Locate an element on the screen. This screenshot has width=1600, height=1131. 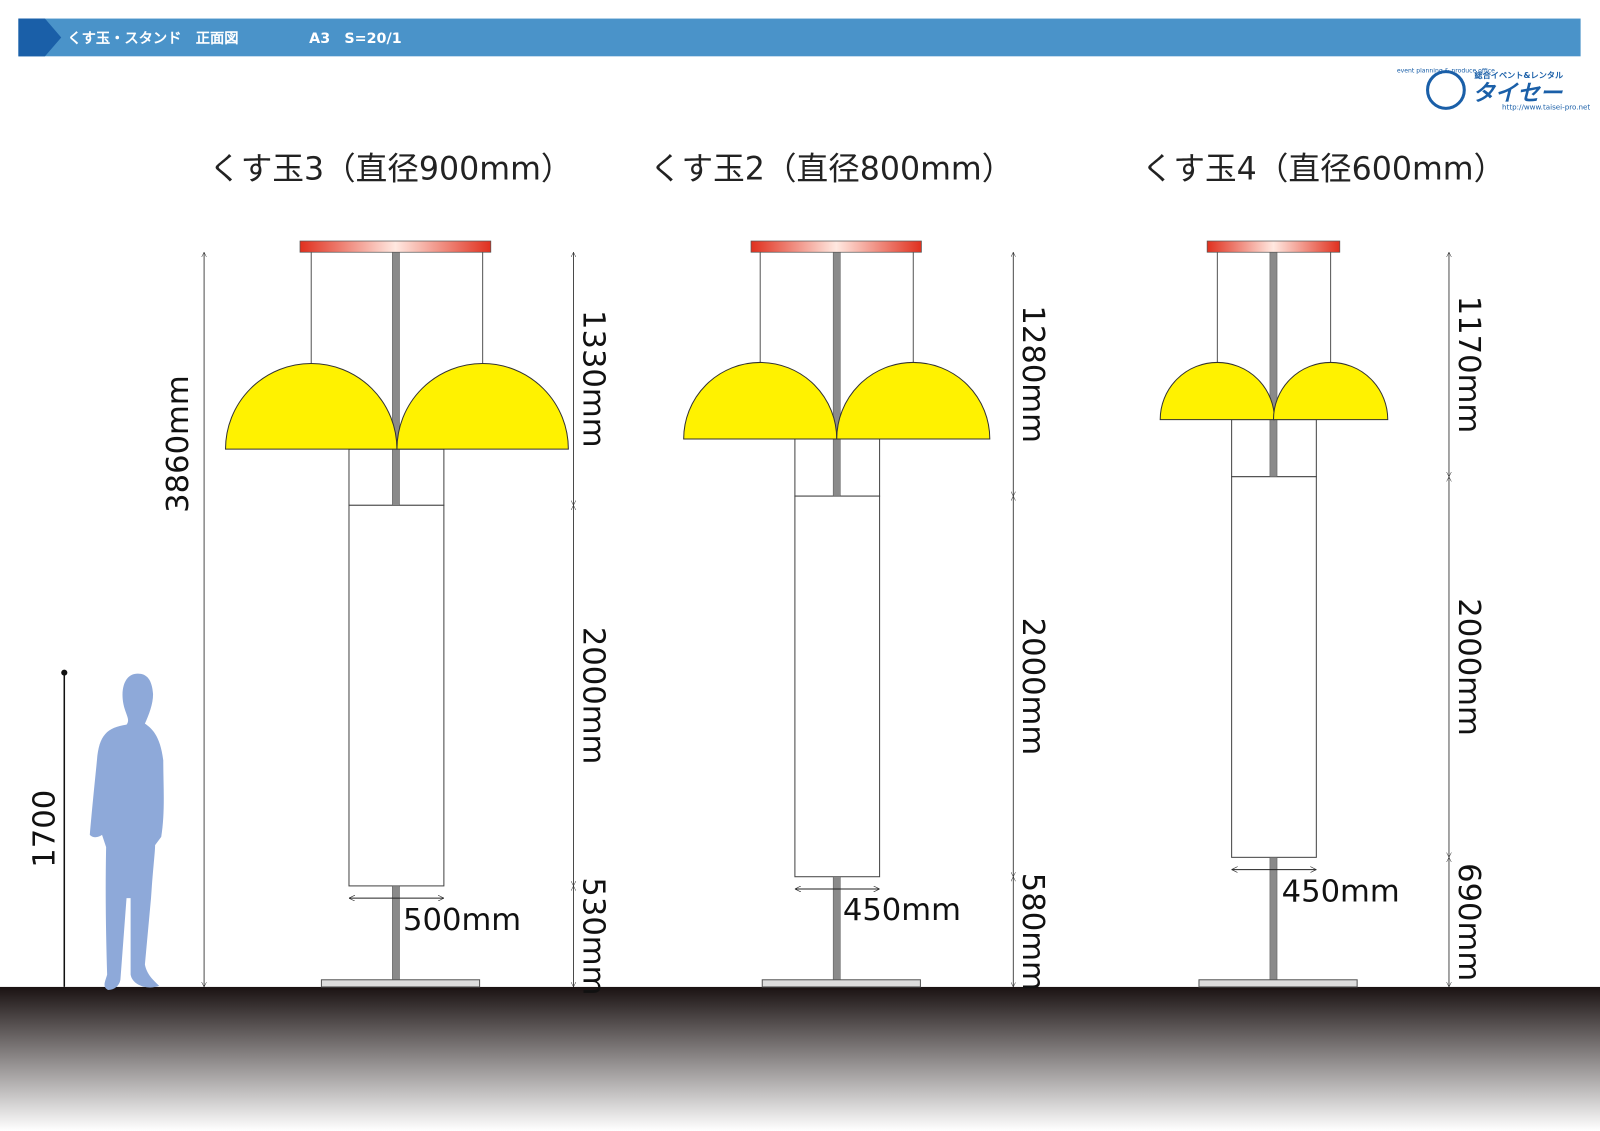
dimension-label: 530mm is located at coordinates (592, 936).